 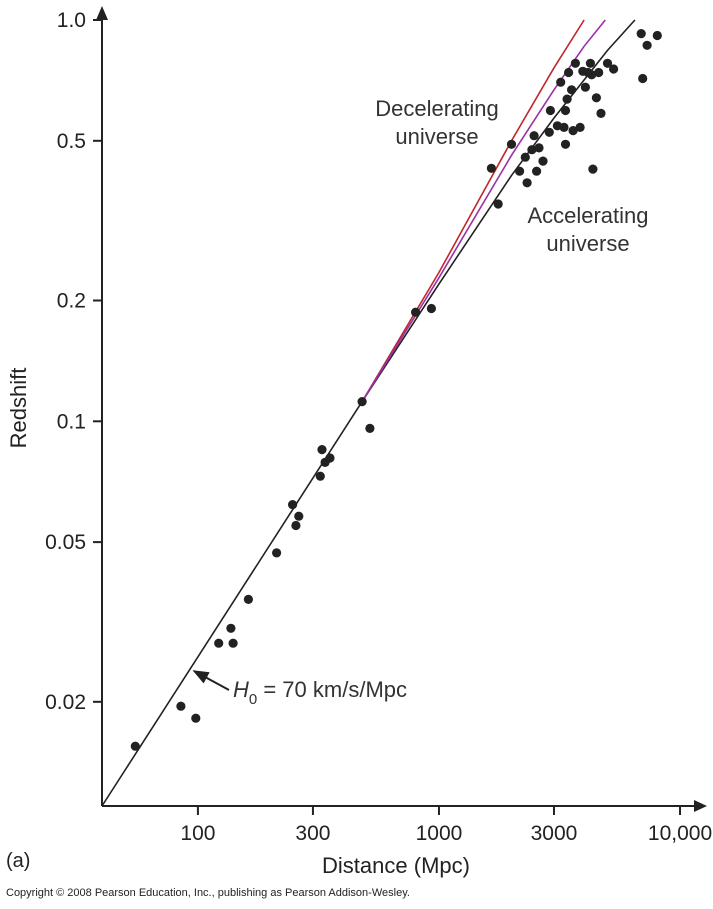 What do you see at coordinates (71, 20) in the screenshot?
I see `y-tick-label: 1.0` at bounding box center [71, 20].